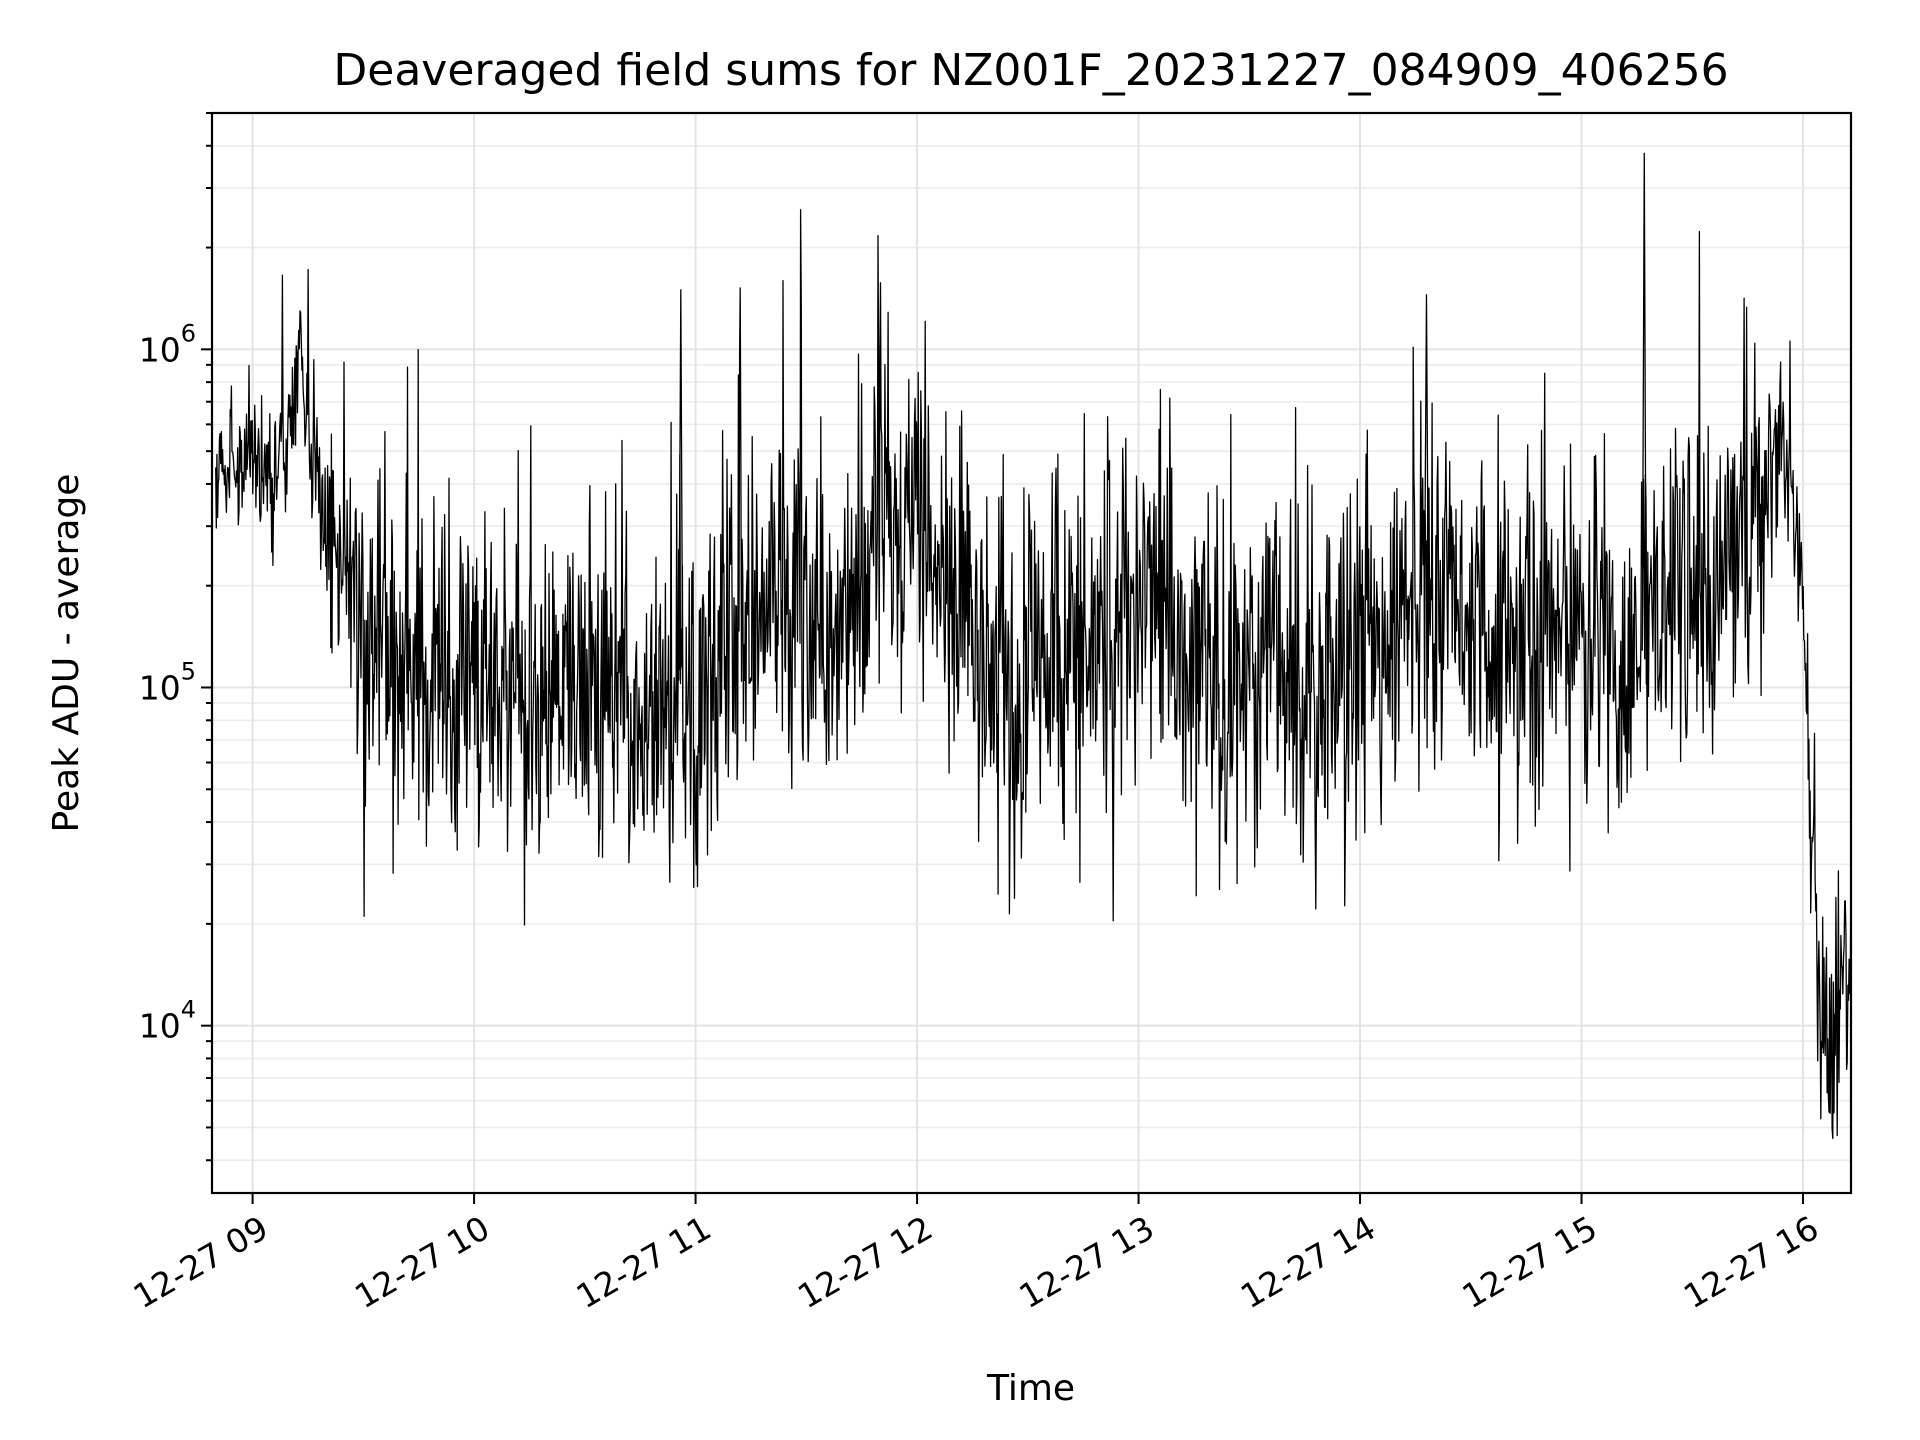 The image size is (1920, 1440). What do you see at coordinates (66, 653) in the screenshot?
I see `y-axis-label: Peak ADU - average` at bounding box center [66, 653].